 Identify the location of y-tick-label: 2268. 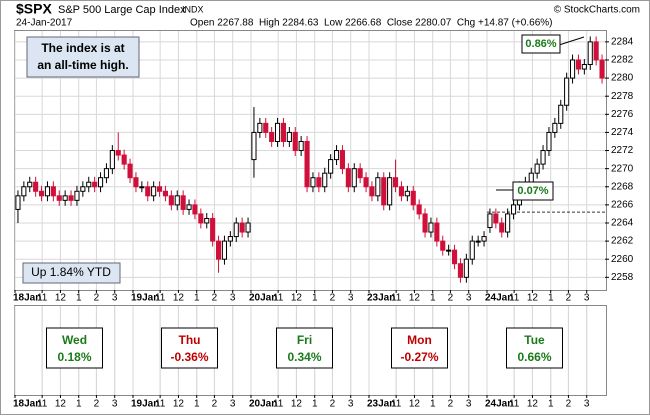
(622, 186).